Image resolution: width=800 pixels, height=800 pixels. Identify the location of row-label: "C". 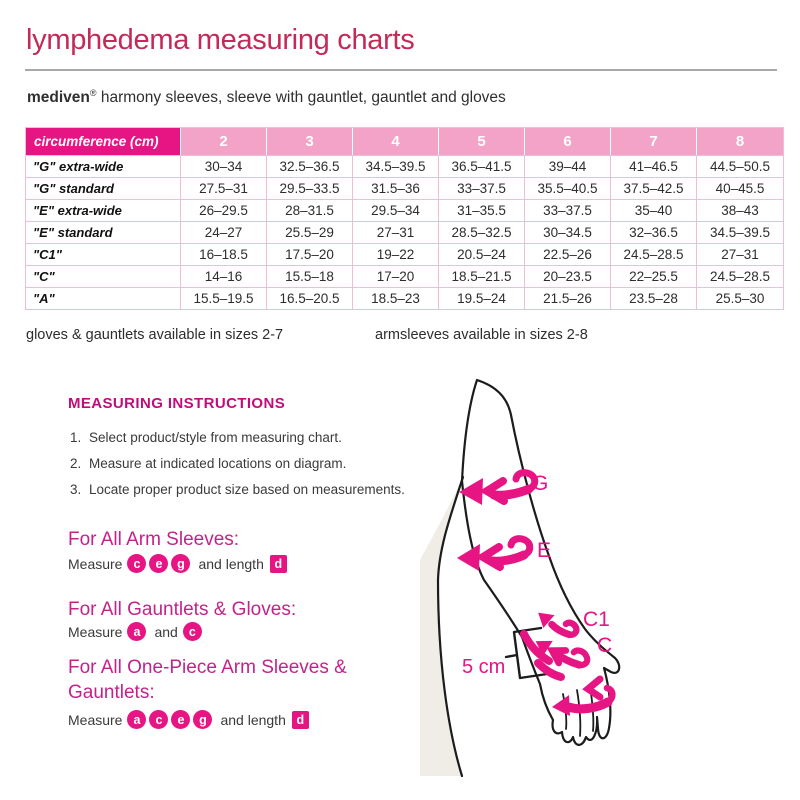
(103, 276).